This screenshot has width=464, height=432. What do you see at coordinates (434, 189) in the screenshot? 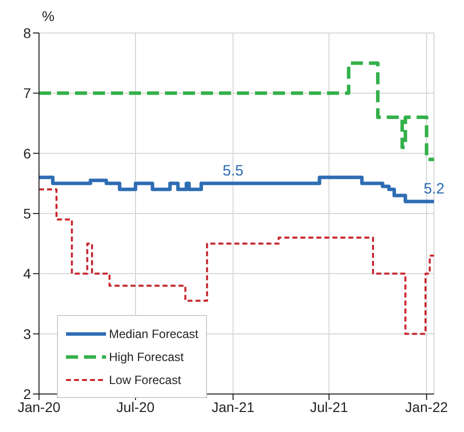
I see `annotation: 5.2` at bounding box center [434, 189].